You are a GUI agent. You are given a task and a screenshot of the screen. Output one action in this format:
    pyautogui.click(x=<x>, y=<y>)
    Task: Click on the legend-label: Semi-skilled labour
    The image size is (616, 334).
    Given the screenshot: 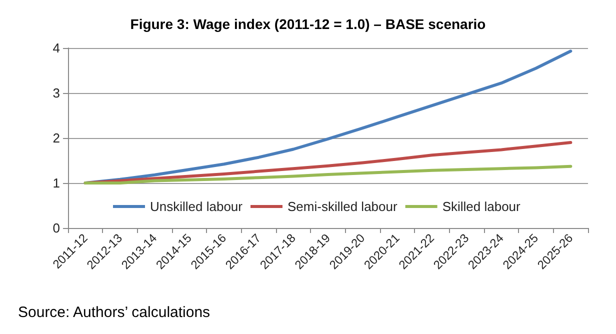 What is the action you would take?
    pyautogui.click(x=342, y=206)
    